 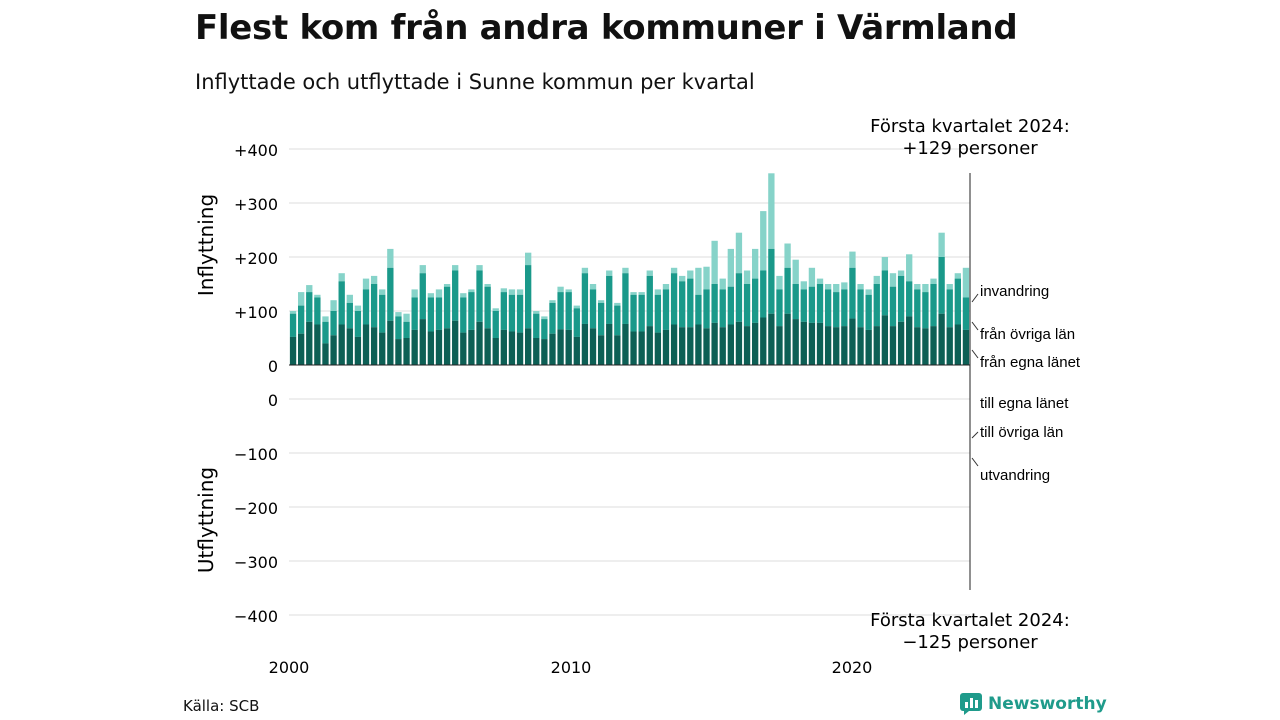 I want to click on y-tick-out-200: −200, so click(x=256, y=508).